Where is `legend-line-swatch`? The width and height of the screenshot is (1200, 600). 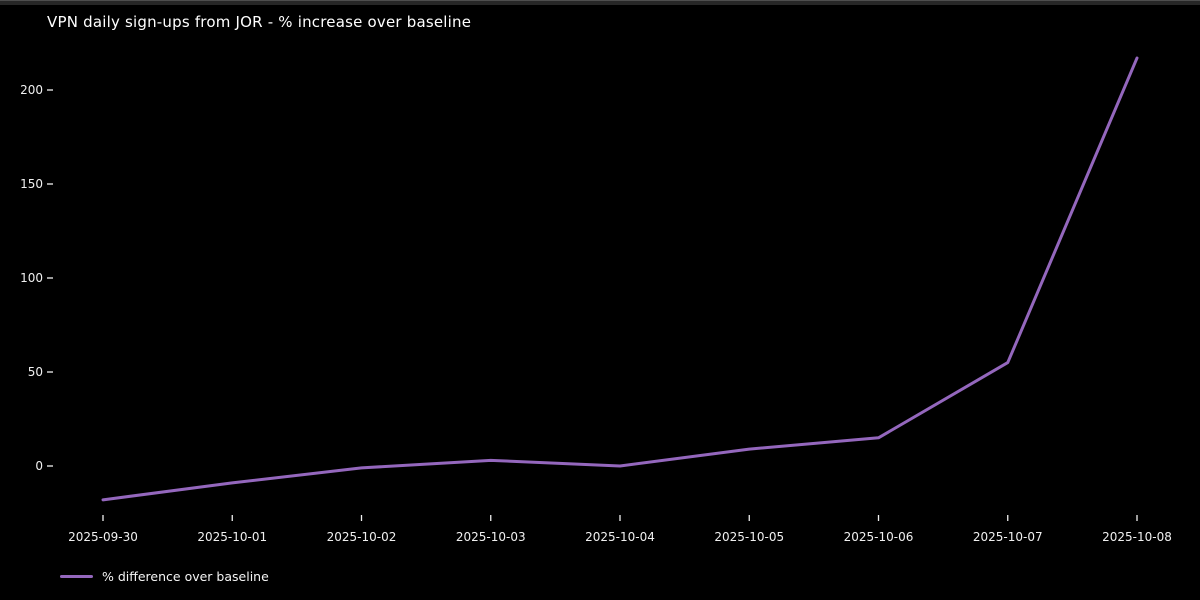 legend-line-swatch is located at coordinates (76, 576).